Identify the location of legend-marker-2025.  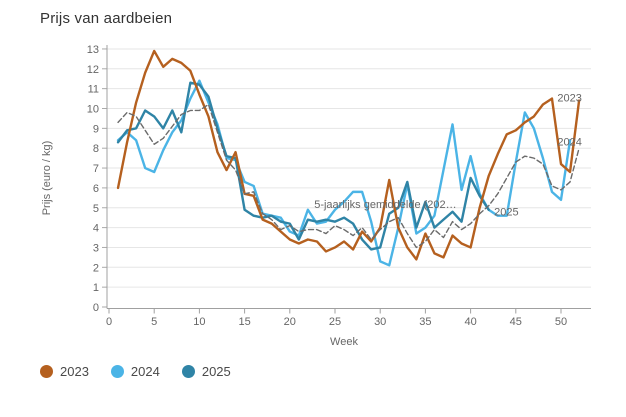
(188, 371).